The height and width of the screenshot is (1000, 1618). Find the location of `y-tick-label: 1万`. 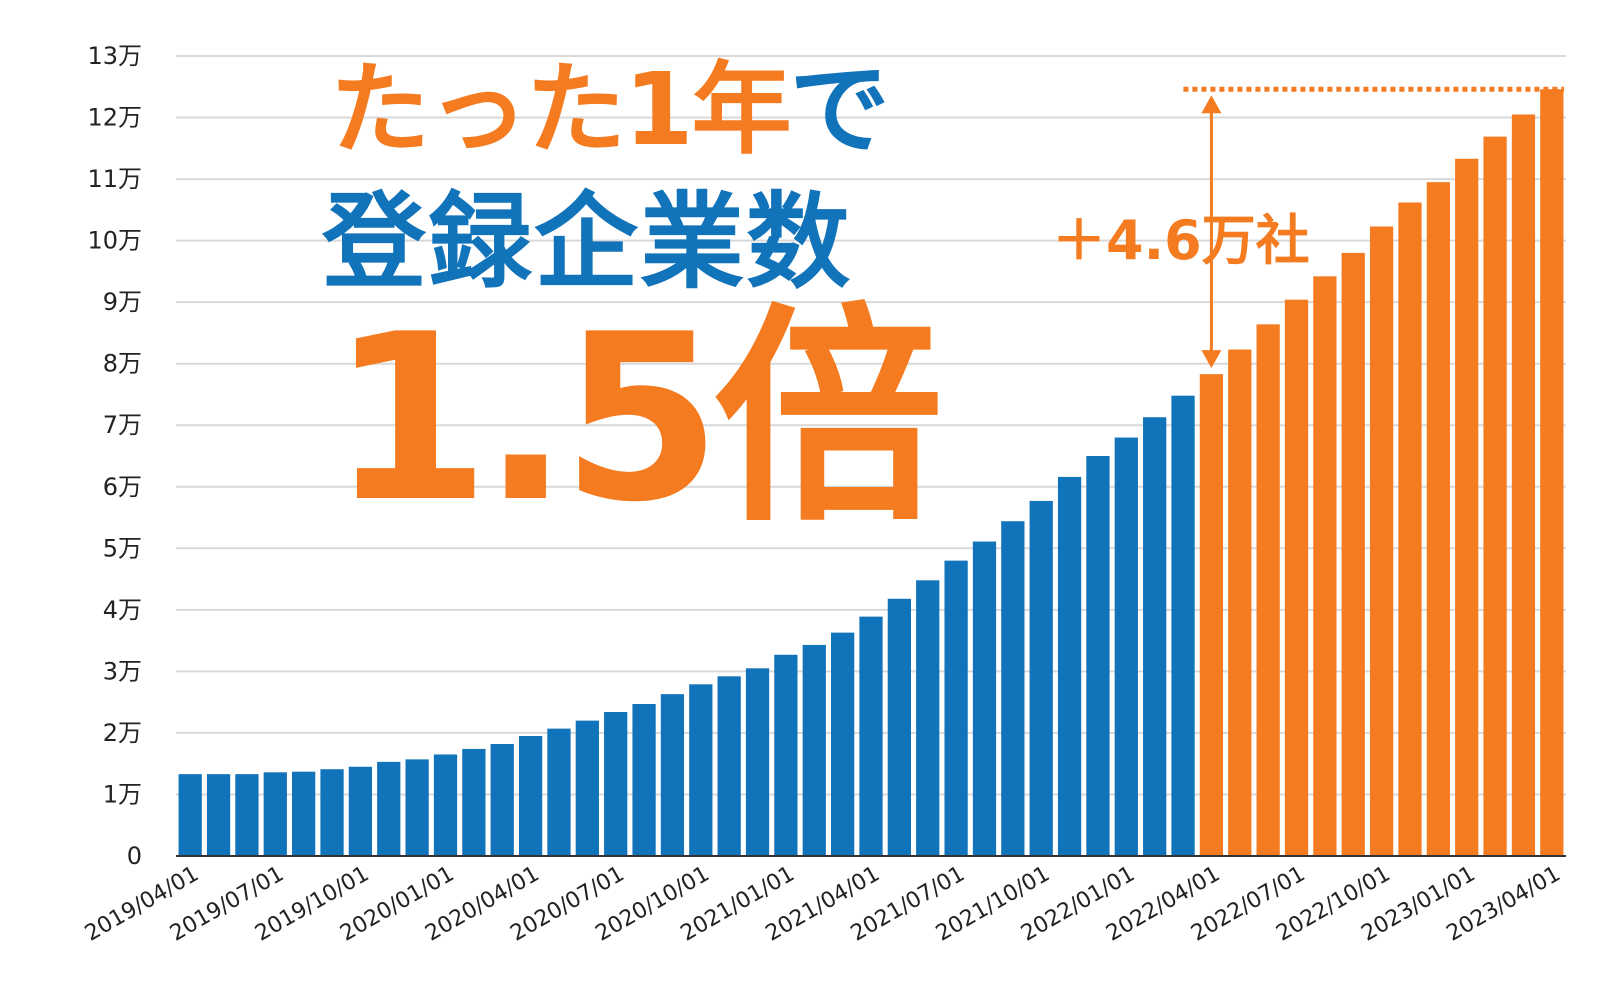

y-tick-label: 1万 is located at coordinates (122, 794).